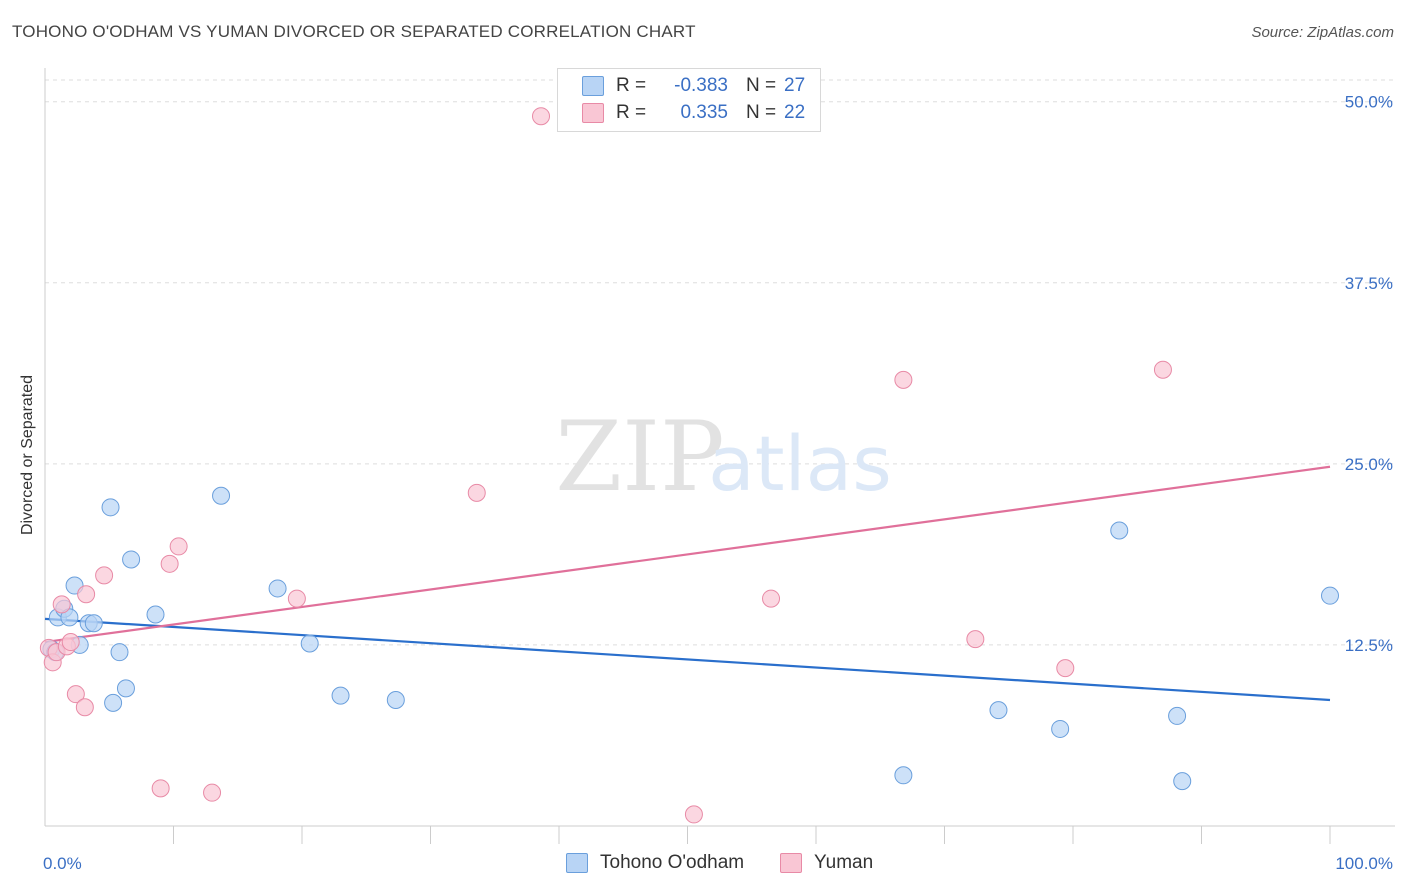  I want to click on legend-item-yuman: Yuman, so click(826, 863).